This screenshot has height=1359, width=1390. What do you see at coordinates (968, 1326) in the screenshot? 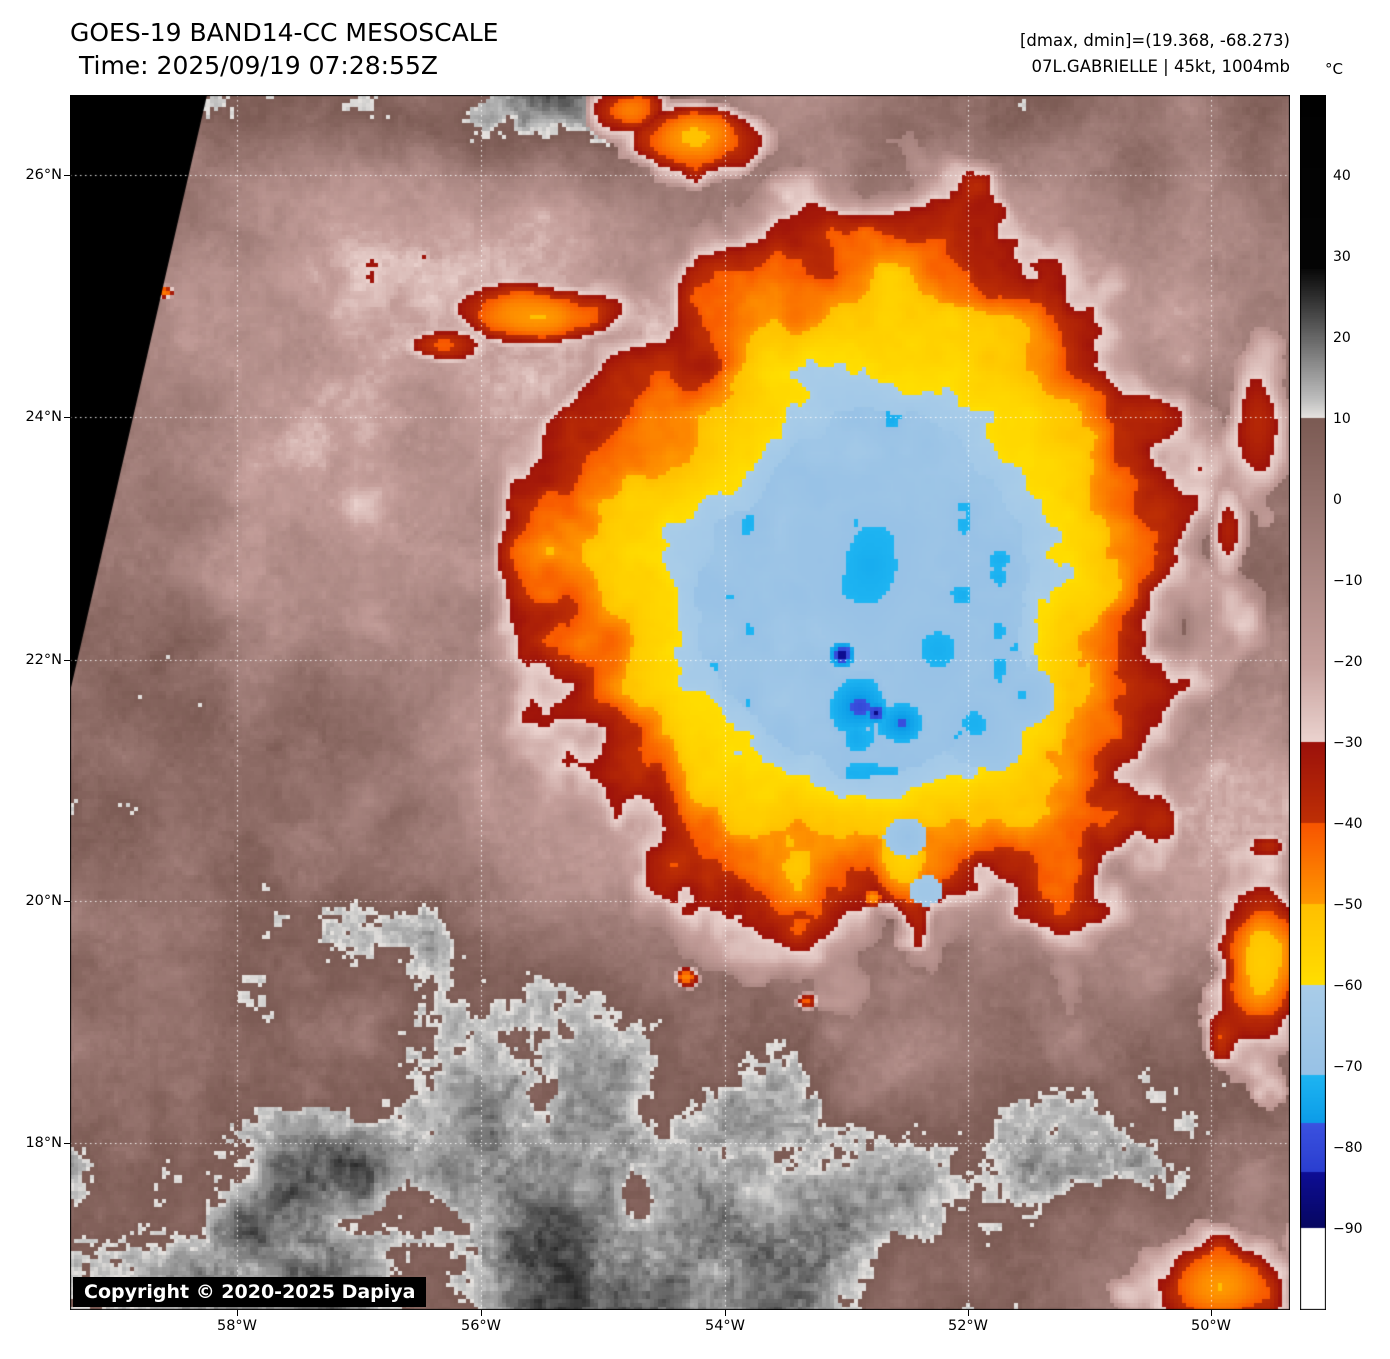
I see `lon-label: 52°W` at bounding box center [968, 1326].